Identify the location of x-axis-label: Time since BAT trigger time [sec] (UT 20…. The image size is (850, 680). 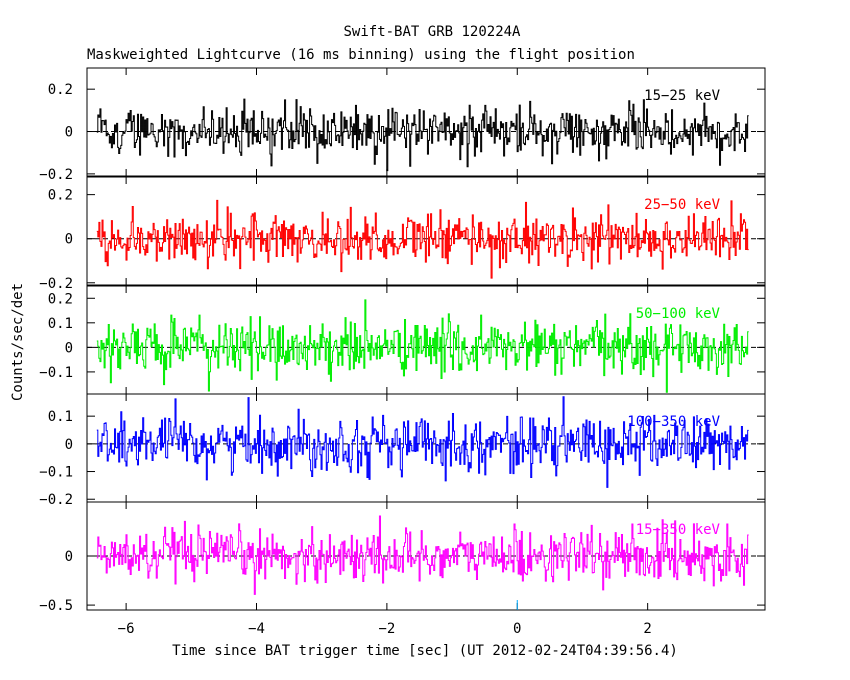
(425, 651).